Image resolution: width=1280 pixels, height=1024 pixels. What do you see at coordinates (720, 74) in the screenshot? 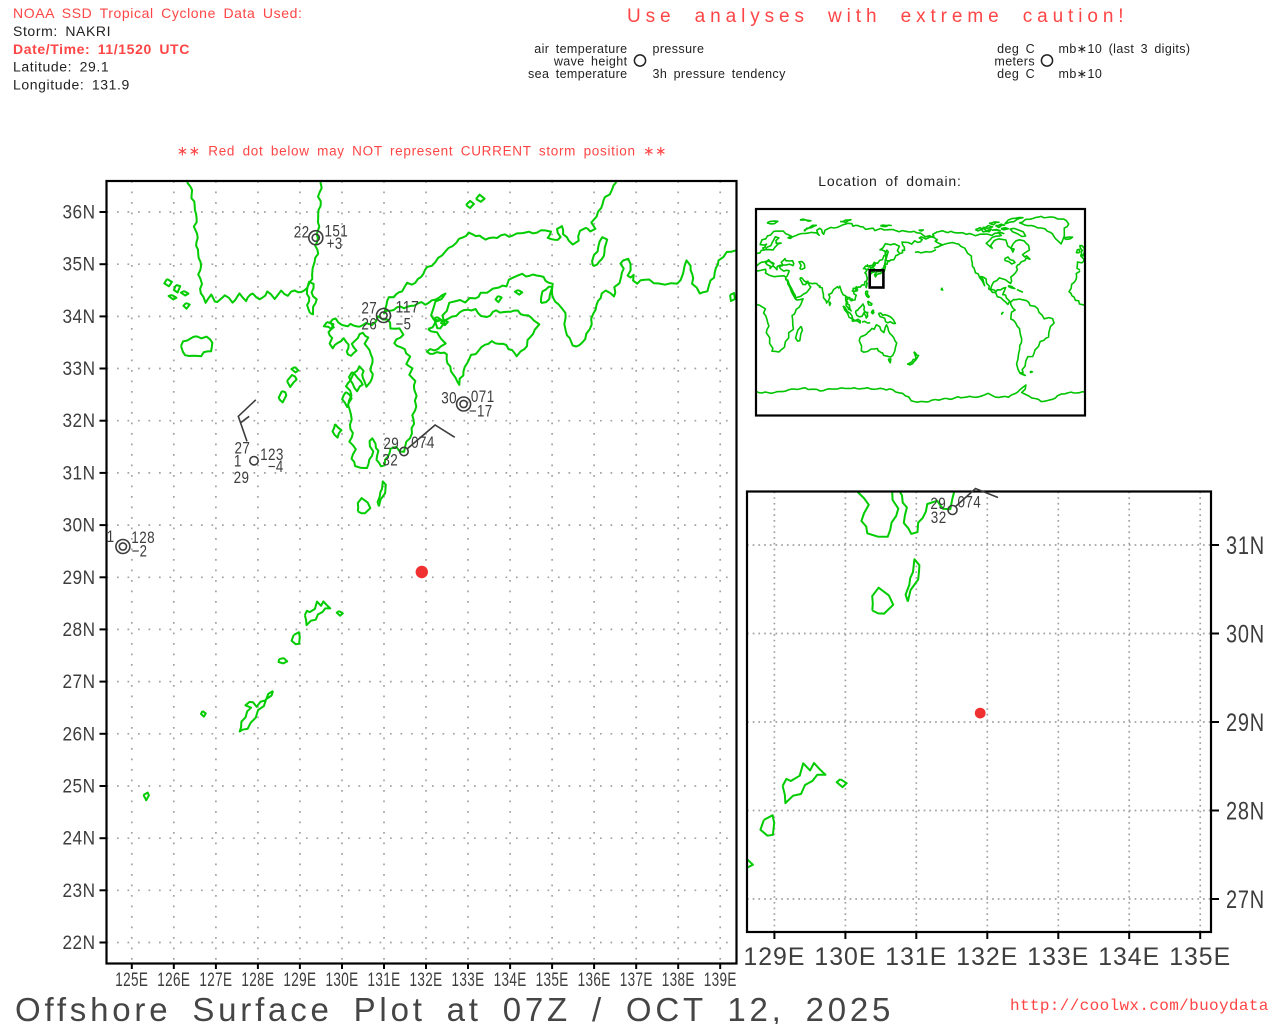
I see `svg-text: 3h pressure tendency` at bounding box center [720, 74].